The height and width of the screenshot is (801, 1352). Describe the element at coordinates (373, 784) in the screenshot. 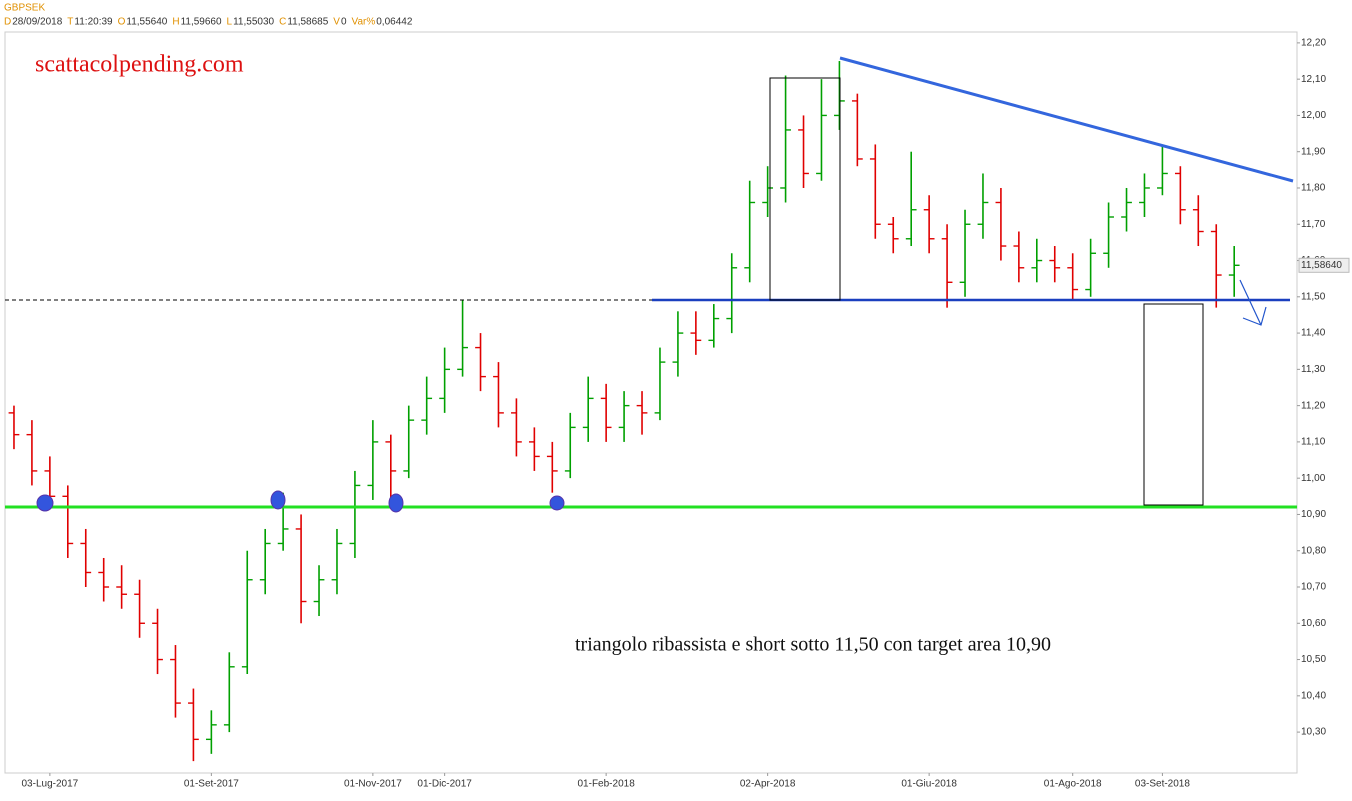

I see `x-tick-label: 01-Nov-2017` at that location.